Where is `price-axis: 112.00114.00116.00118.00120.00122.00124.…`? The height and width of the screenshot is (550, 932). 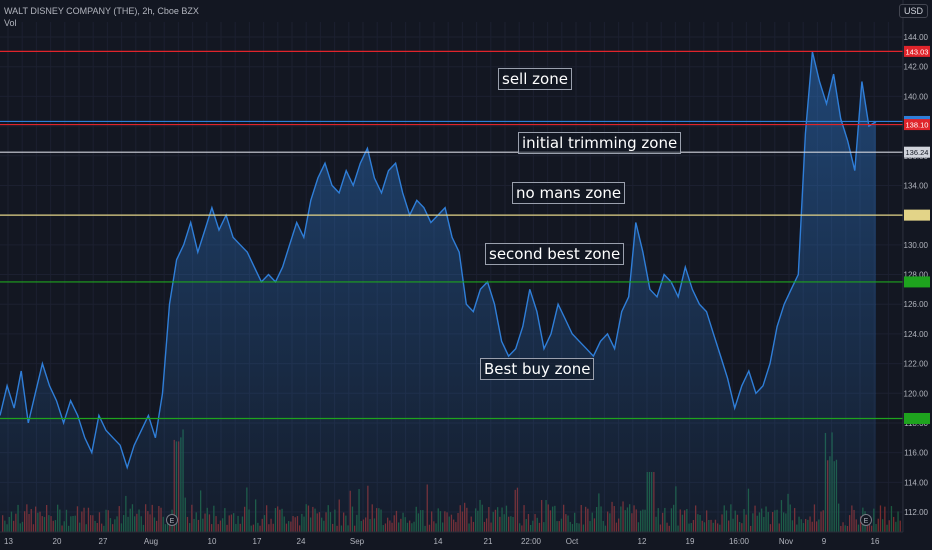
price-axis: 112.00114.00116.00118.00120.00122.00124.… is located at coordinates (917, 275).